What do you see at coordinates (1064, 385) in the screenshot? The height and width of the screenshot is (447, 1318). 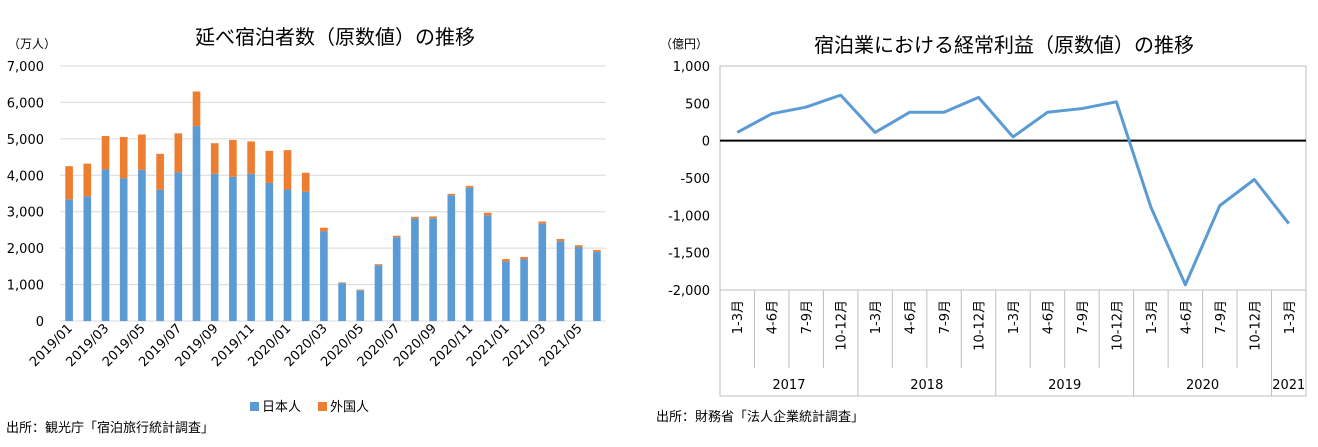 I see `year-group-label: 2019` at bounding box center [1064, 385].